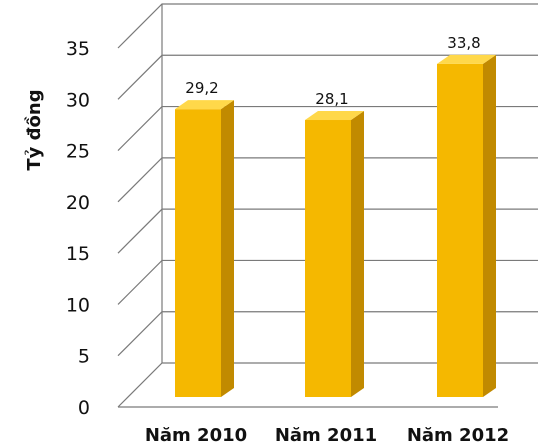 The width and height of the screenshot is (549, 448). I want to click on y-tick-label: 20, so click(78, 203).